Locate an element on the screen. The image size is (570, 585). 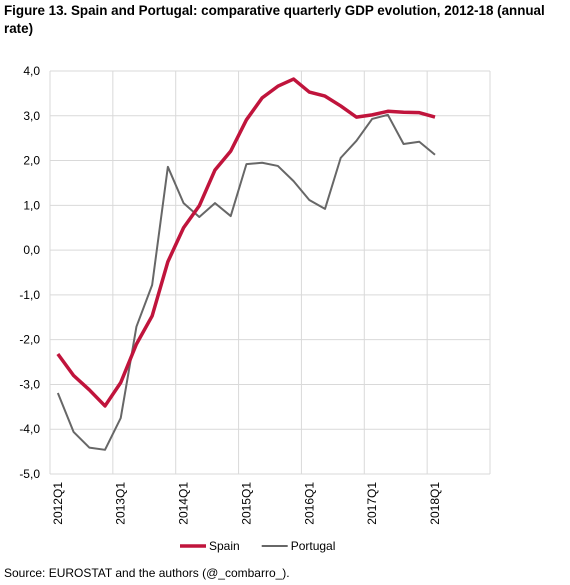
y-tick-label: -2,0 is located at coordinates (29, 340).